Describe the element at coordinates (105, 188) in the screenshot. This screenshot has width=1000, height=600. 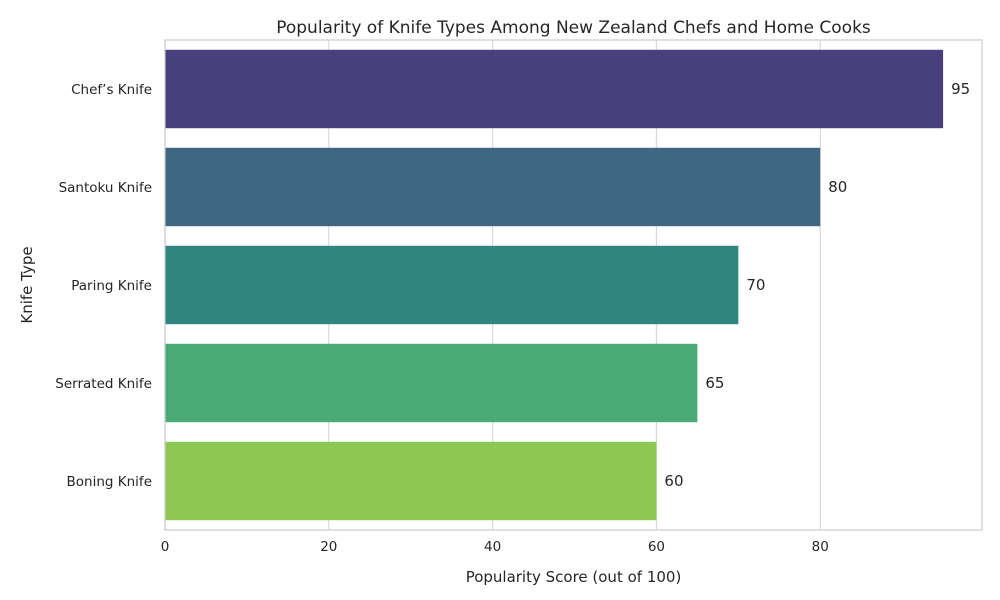
I see `y-tick-label: Santoku Knife` at that location.